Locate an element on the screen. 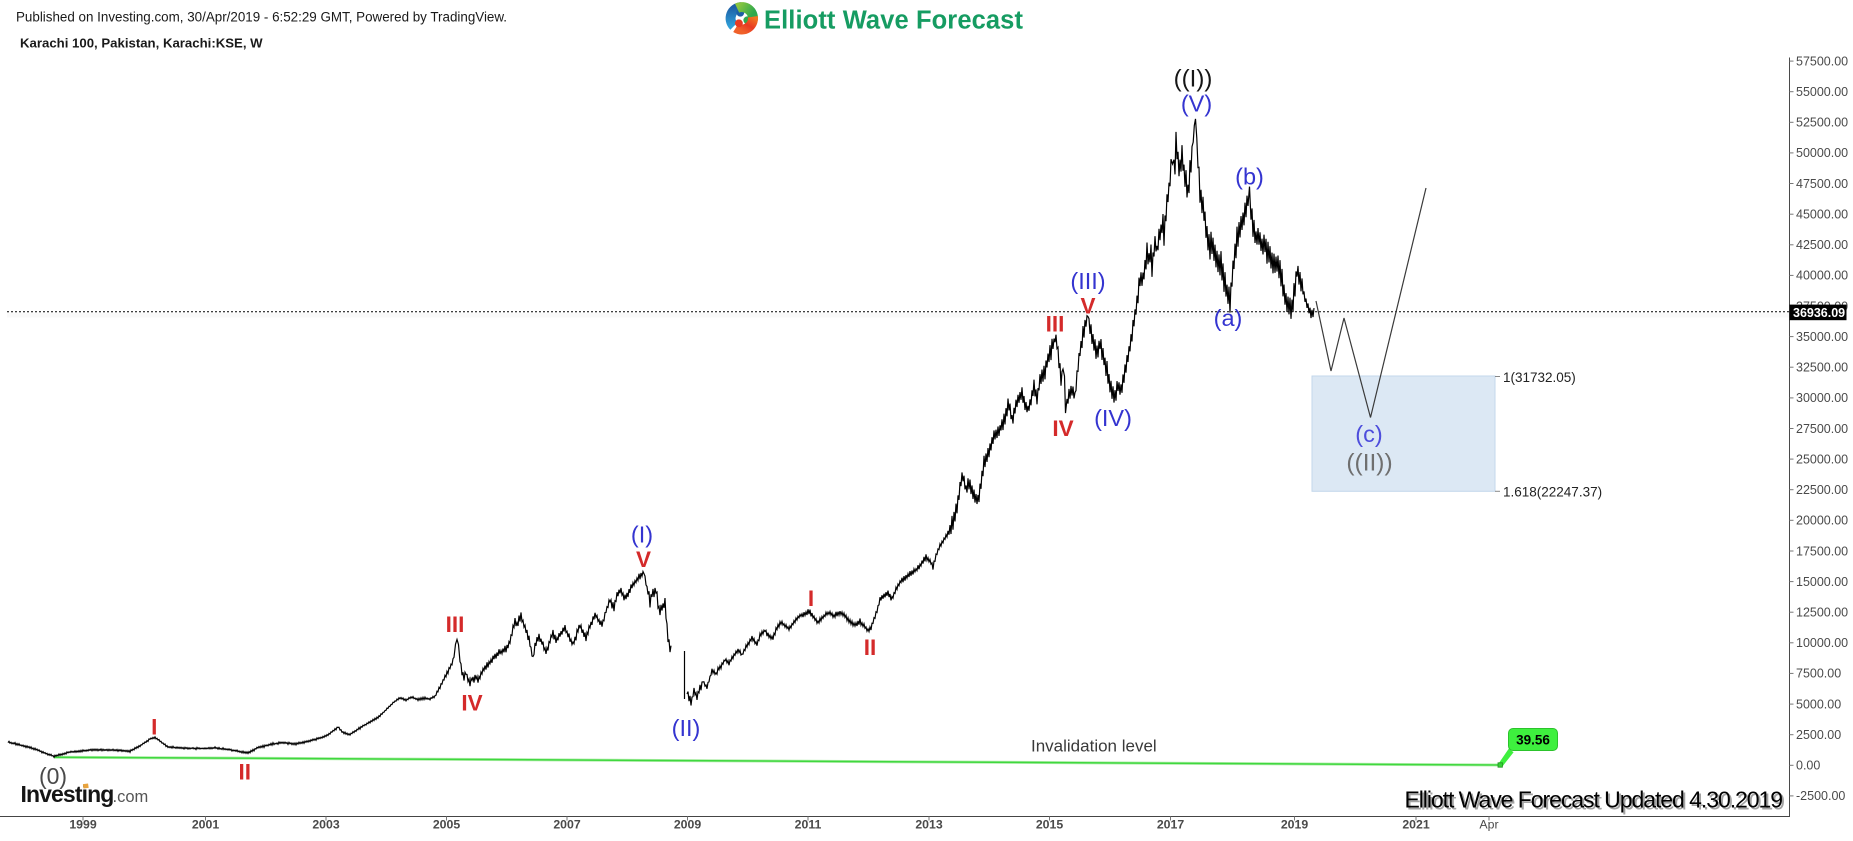 This screenshot has width=1853, height=841. svg-text: ((II)) is located at coordinates (1369, 463).